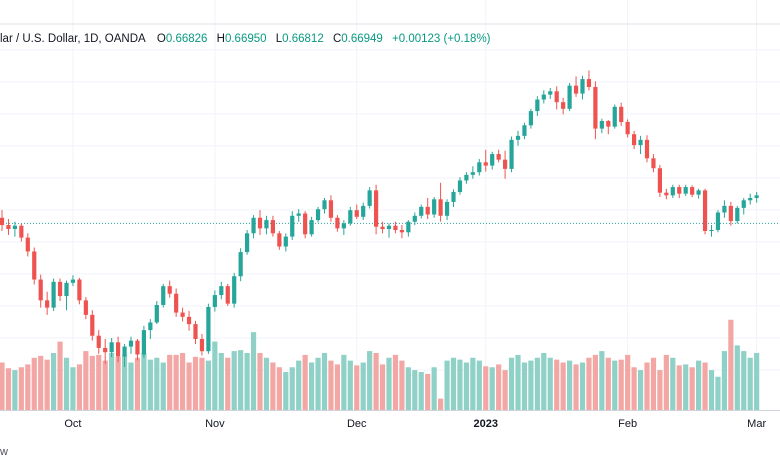  Describe the element at coordinates (390, 420) in the screenshot. I see `x-axis: Oct Nov Dec 2023 Feb Mar` at that location.